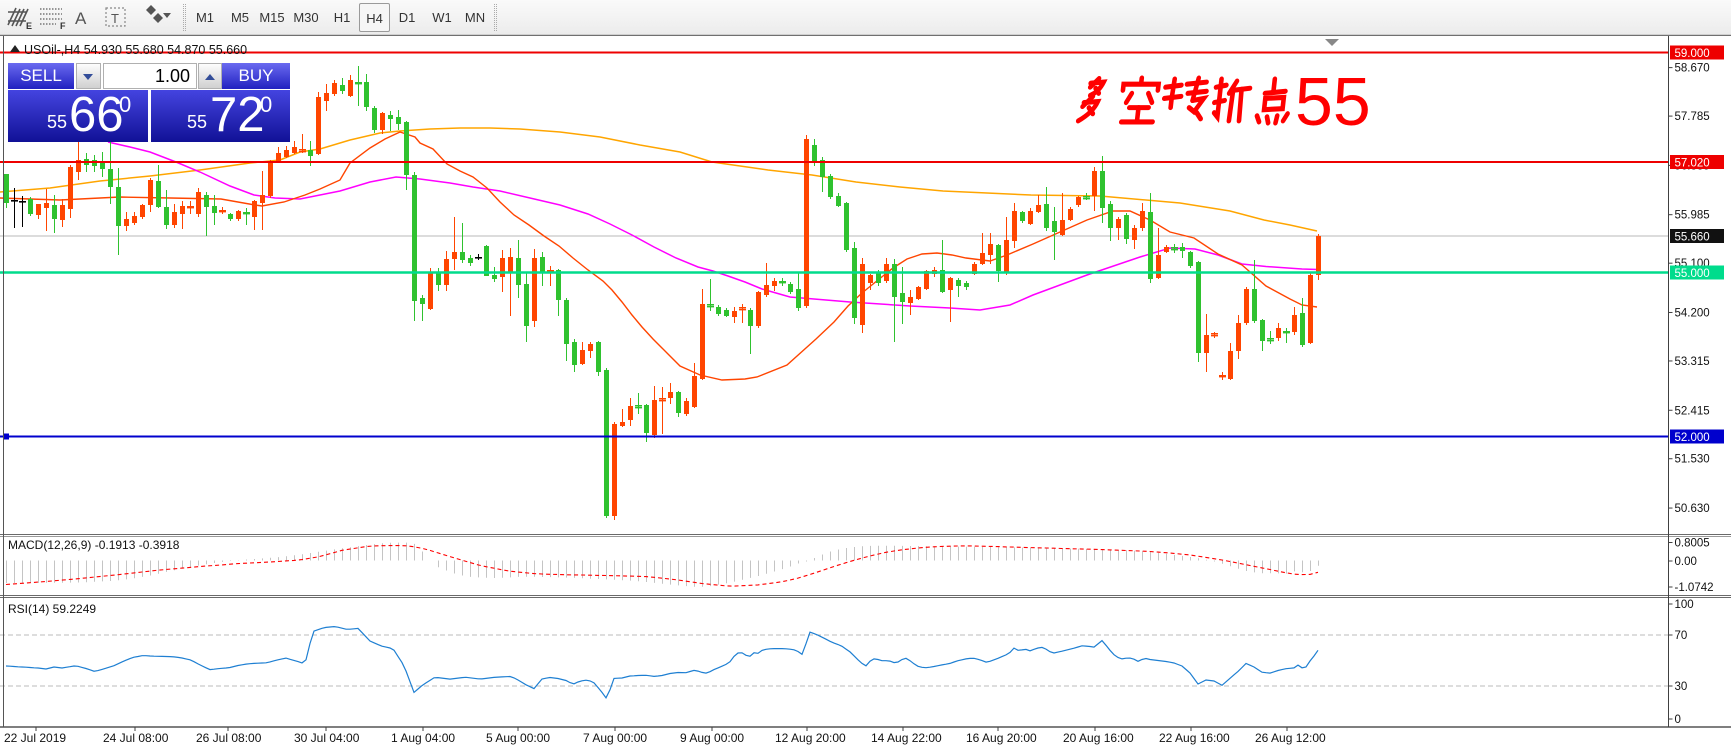 This screenshot has width=1731, height=749. Describe the element at coordinates (52, 609) in the screenshot. I see `svg-text: RSI(14) 59.2249` at that location.